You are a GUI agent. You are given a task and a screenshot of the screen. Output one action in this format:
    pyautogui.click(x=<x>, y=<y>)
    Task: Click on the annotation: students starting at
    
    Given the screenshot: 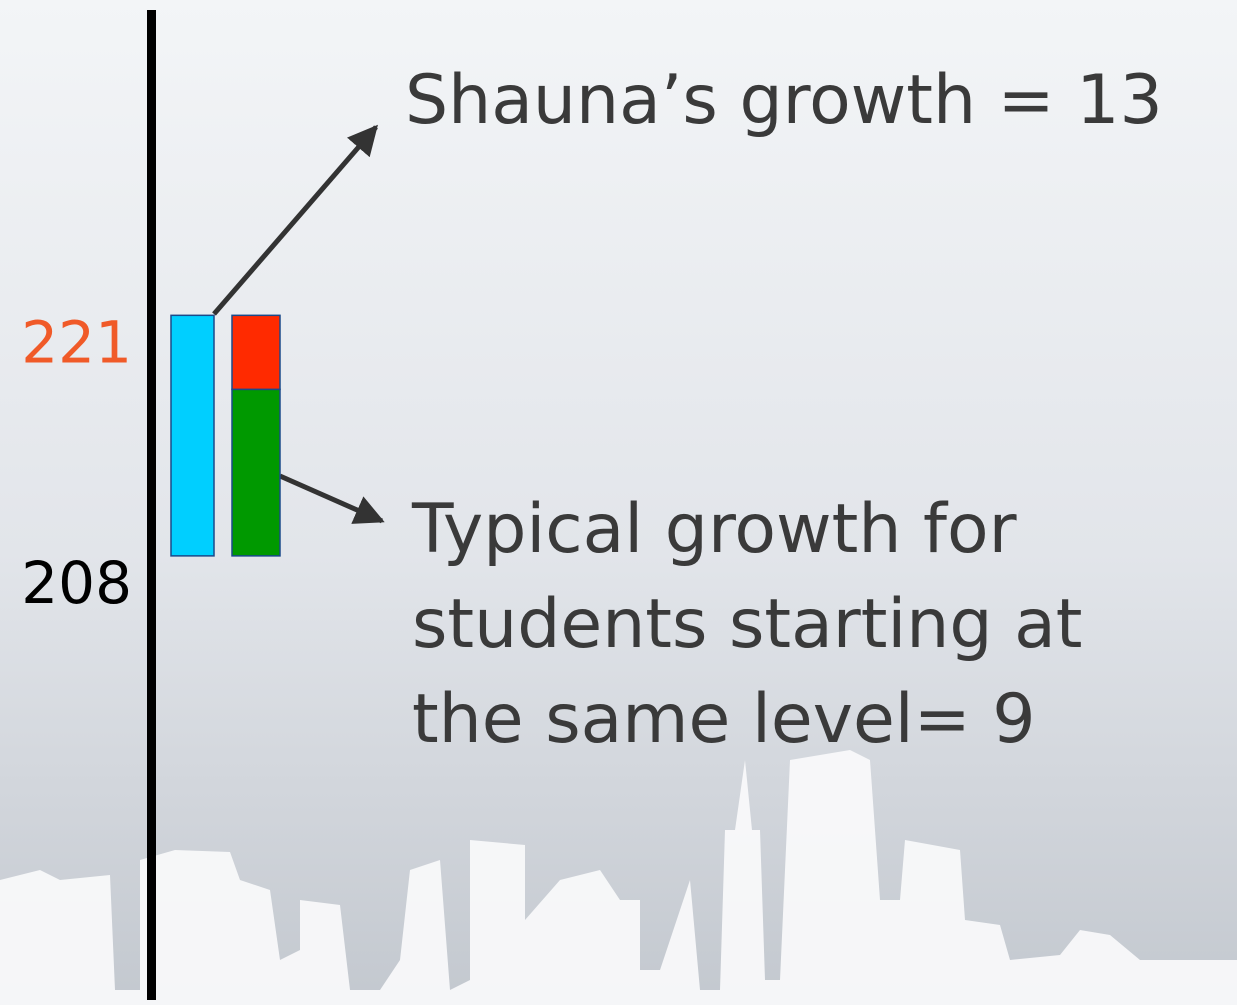 What is the action you would take?
    pyautogui.click(x=747, y=624)
    